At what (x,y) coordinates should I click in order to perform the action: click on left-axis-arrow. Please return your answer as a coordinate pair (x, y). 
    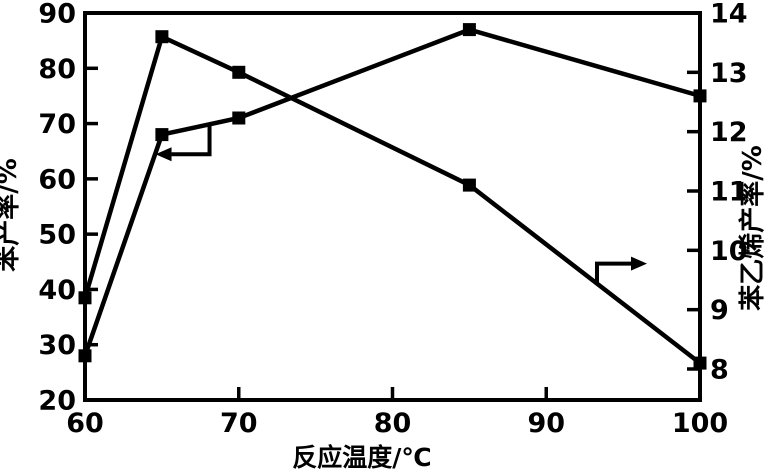
    Looking at the image, I should click on (191, 140).